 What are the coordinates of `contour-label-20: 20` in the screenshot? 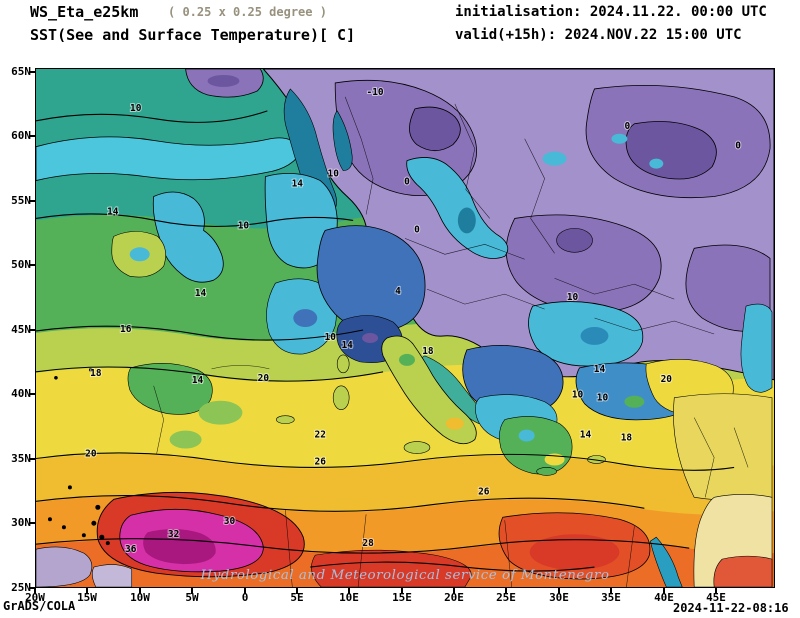 It's located at (667, 379).